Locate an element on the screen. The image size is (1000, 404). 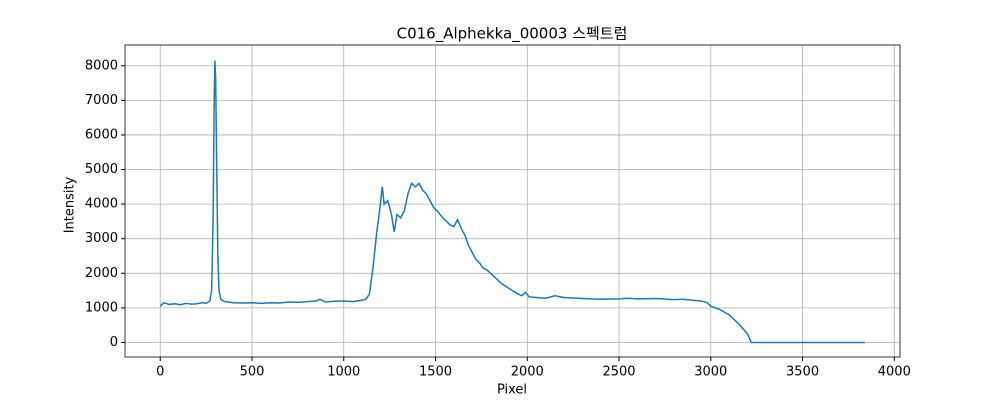
x-tick-label: 4000 is located at coordinates (894, 372).